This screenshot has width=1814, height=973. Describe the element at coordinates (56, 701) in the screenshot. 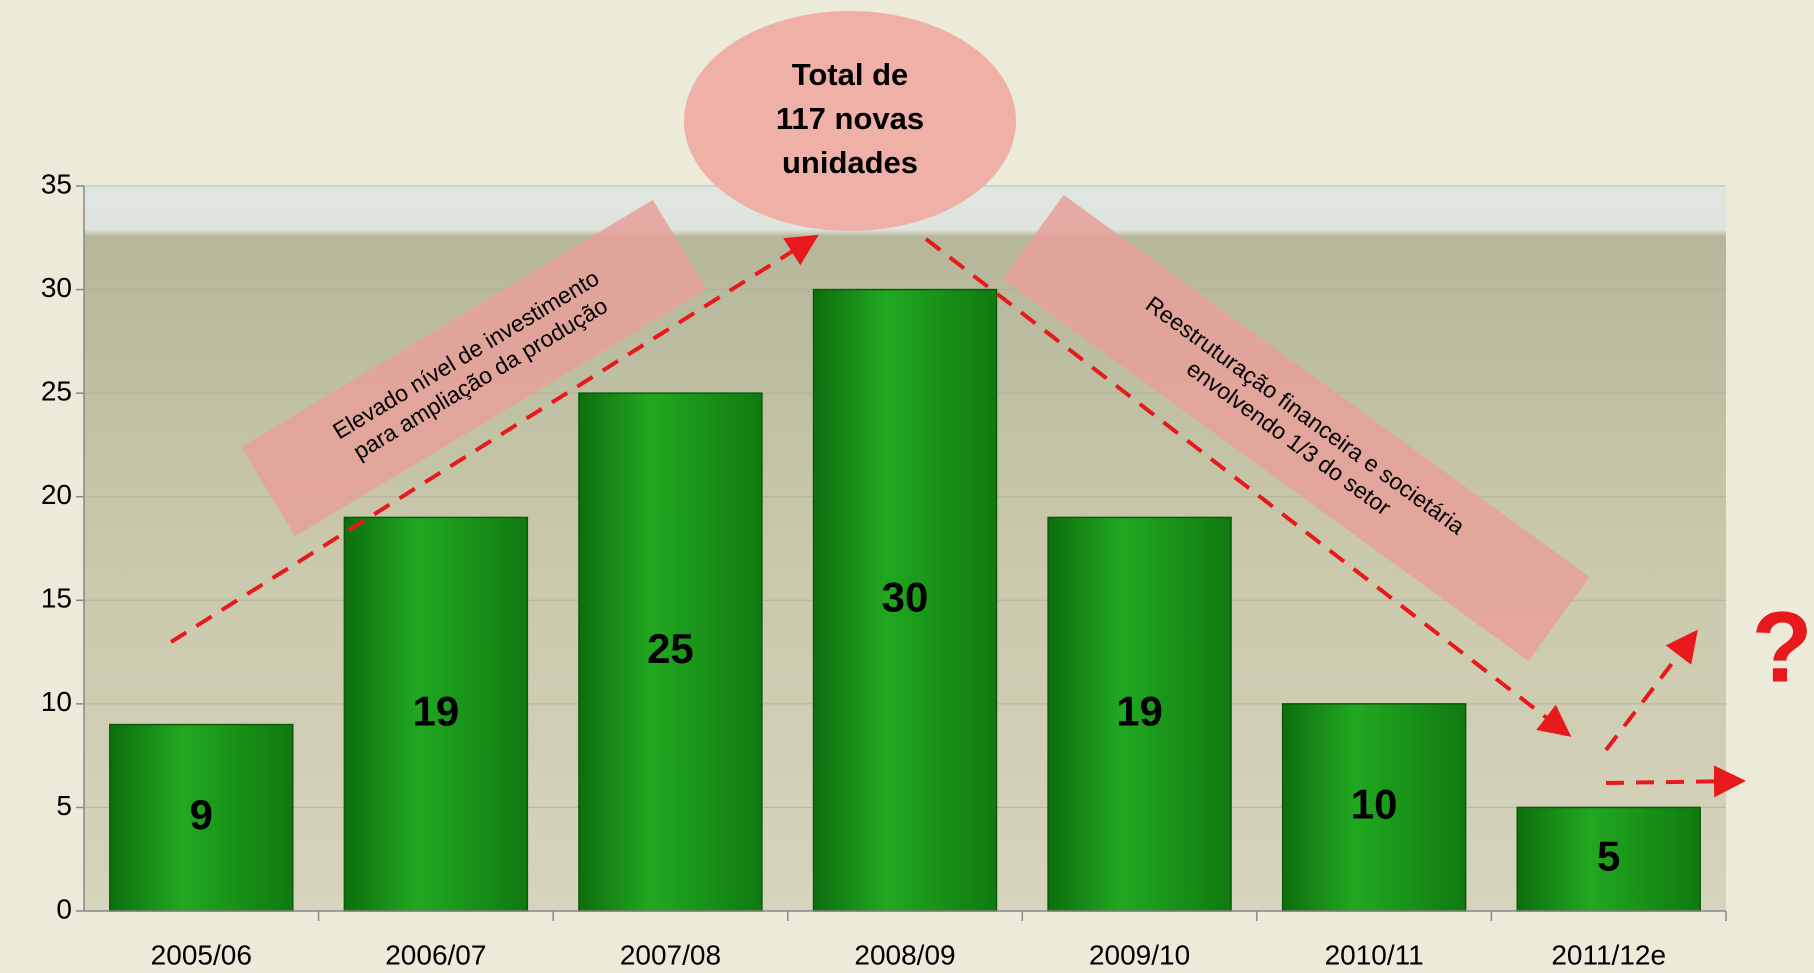

I see `y-tick-label: 10` at that location.